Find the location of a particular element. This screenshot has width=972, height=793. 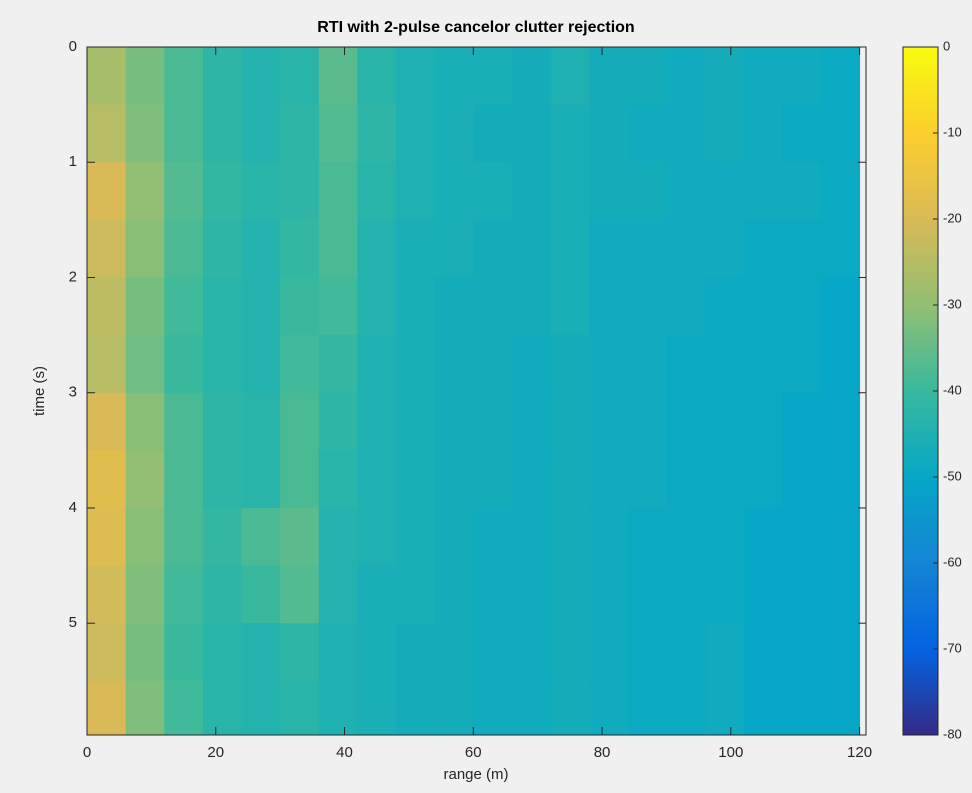

x-tick-label: 80 is located at coordinates (602, 752).